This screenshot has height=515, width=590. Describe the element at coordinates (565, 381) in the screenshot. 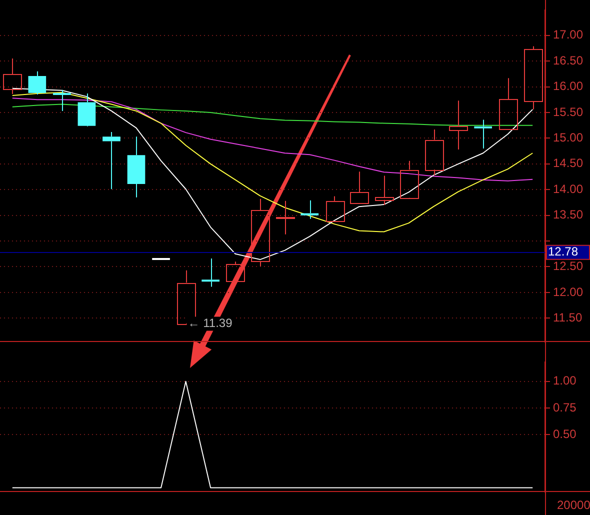

I see `y-tick-label: 1.00` at that location.